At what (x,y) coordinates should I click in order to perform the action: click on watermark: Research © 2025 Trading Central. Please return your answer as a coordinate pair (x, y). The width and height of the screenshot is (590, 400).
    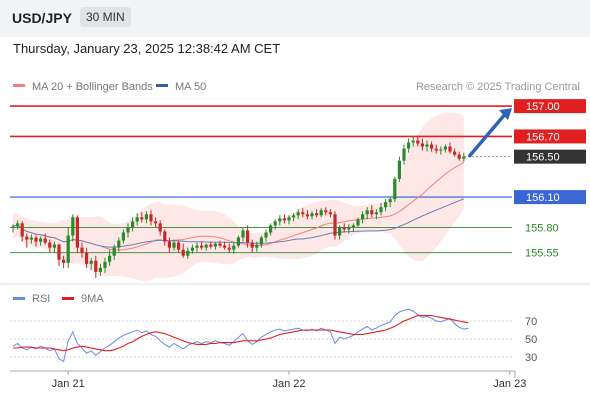
    Looking at the image, I should click on (498, 87).